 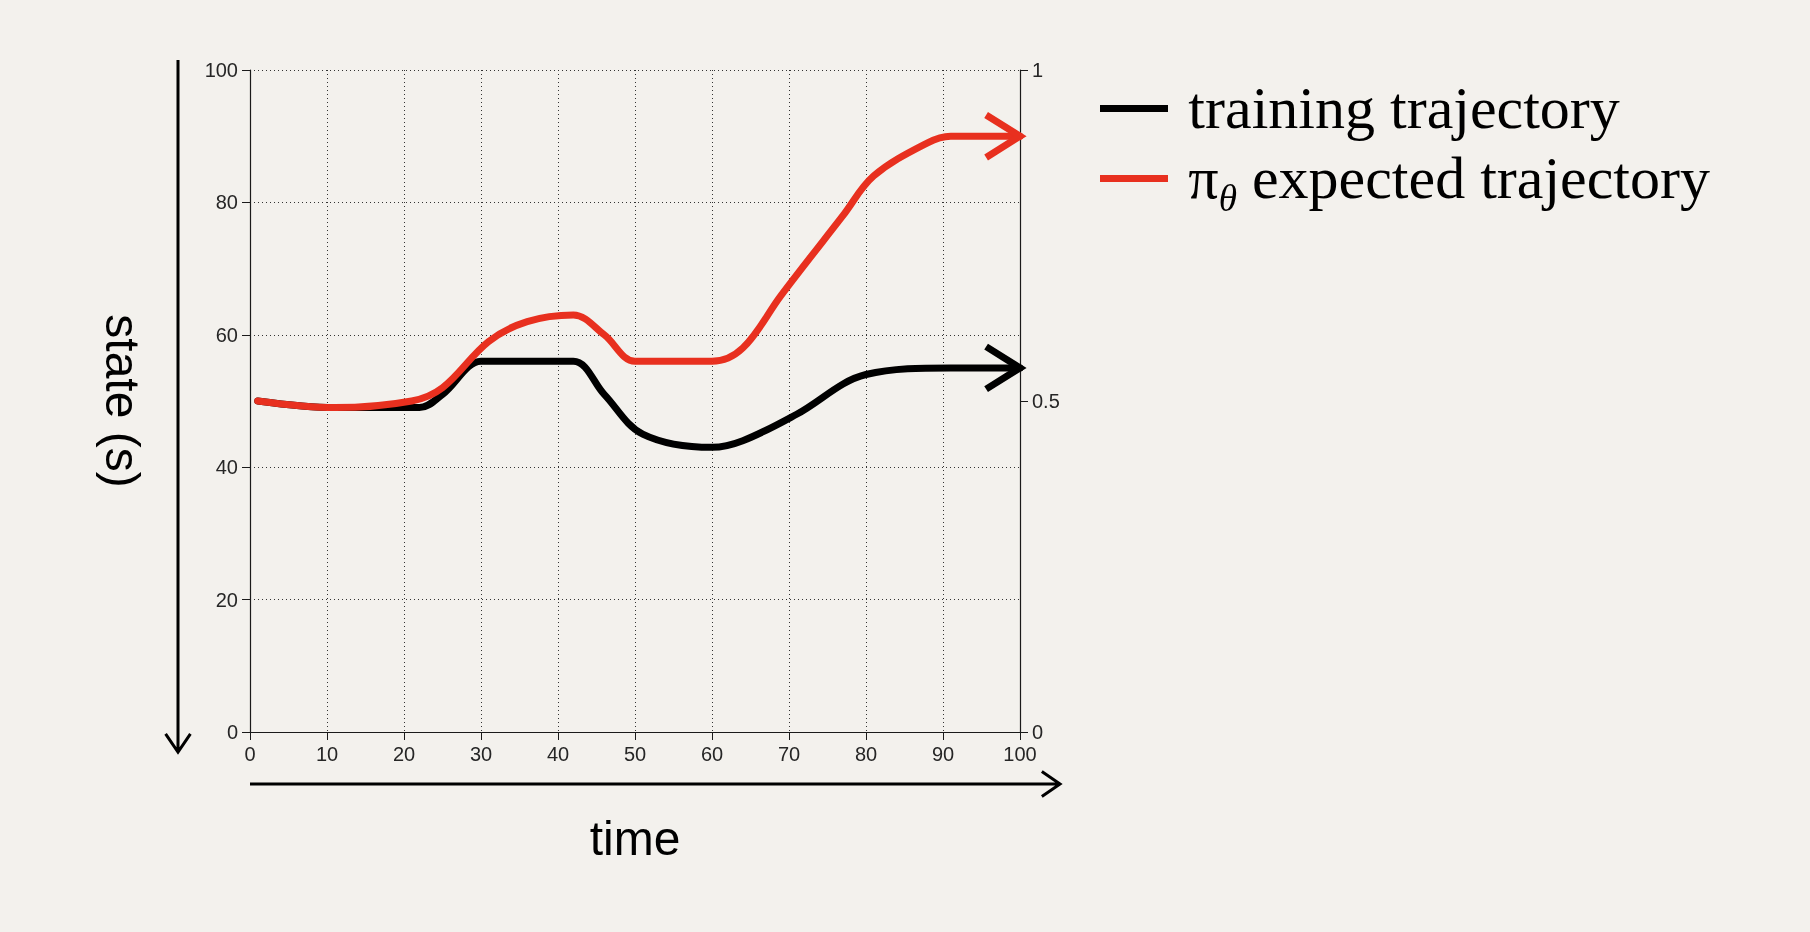 I want to click on x-tick-label: 50, so click(x=635, y=754).